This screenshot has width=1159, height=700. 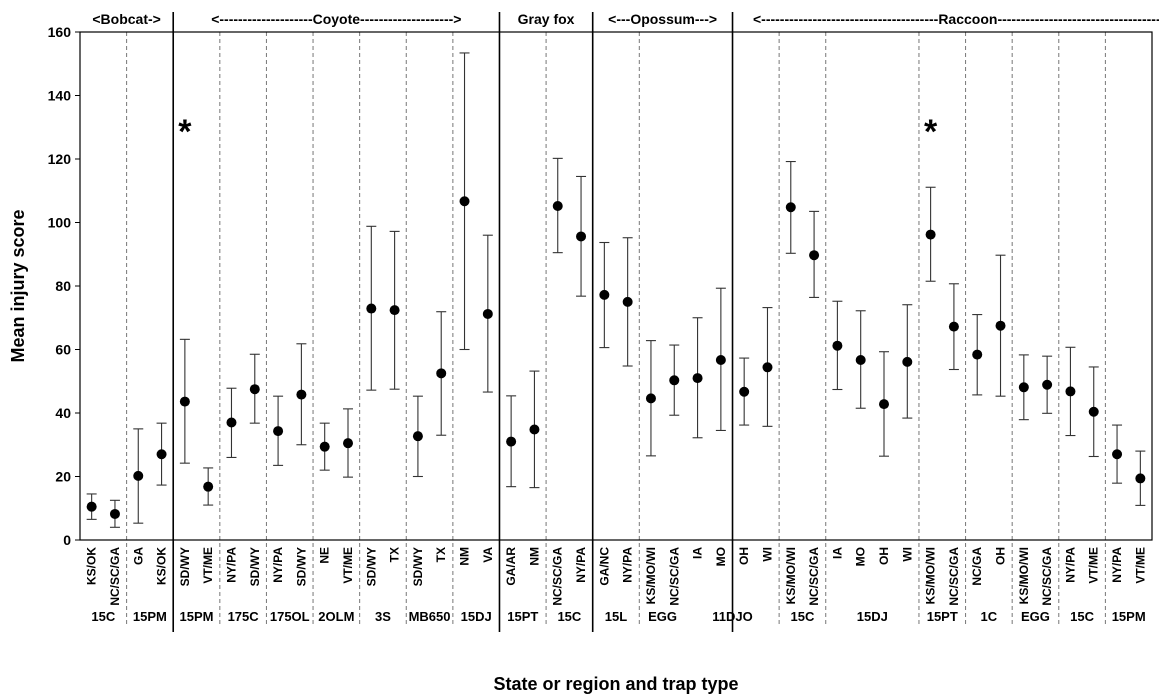 I want to click on species-label: <---Opossum--->, so click(x=662, y=19).